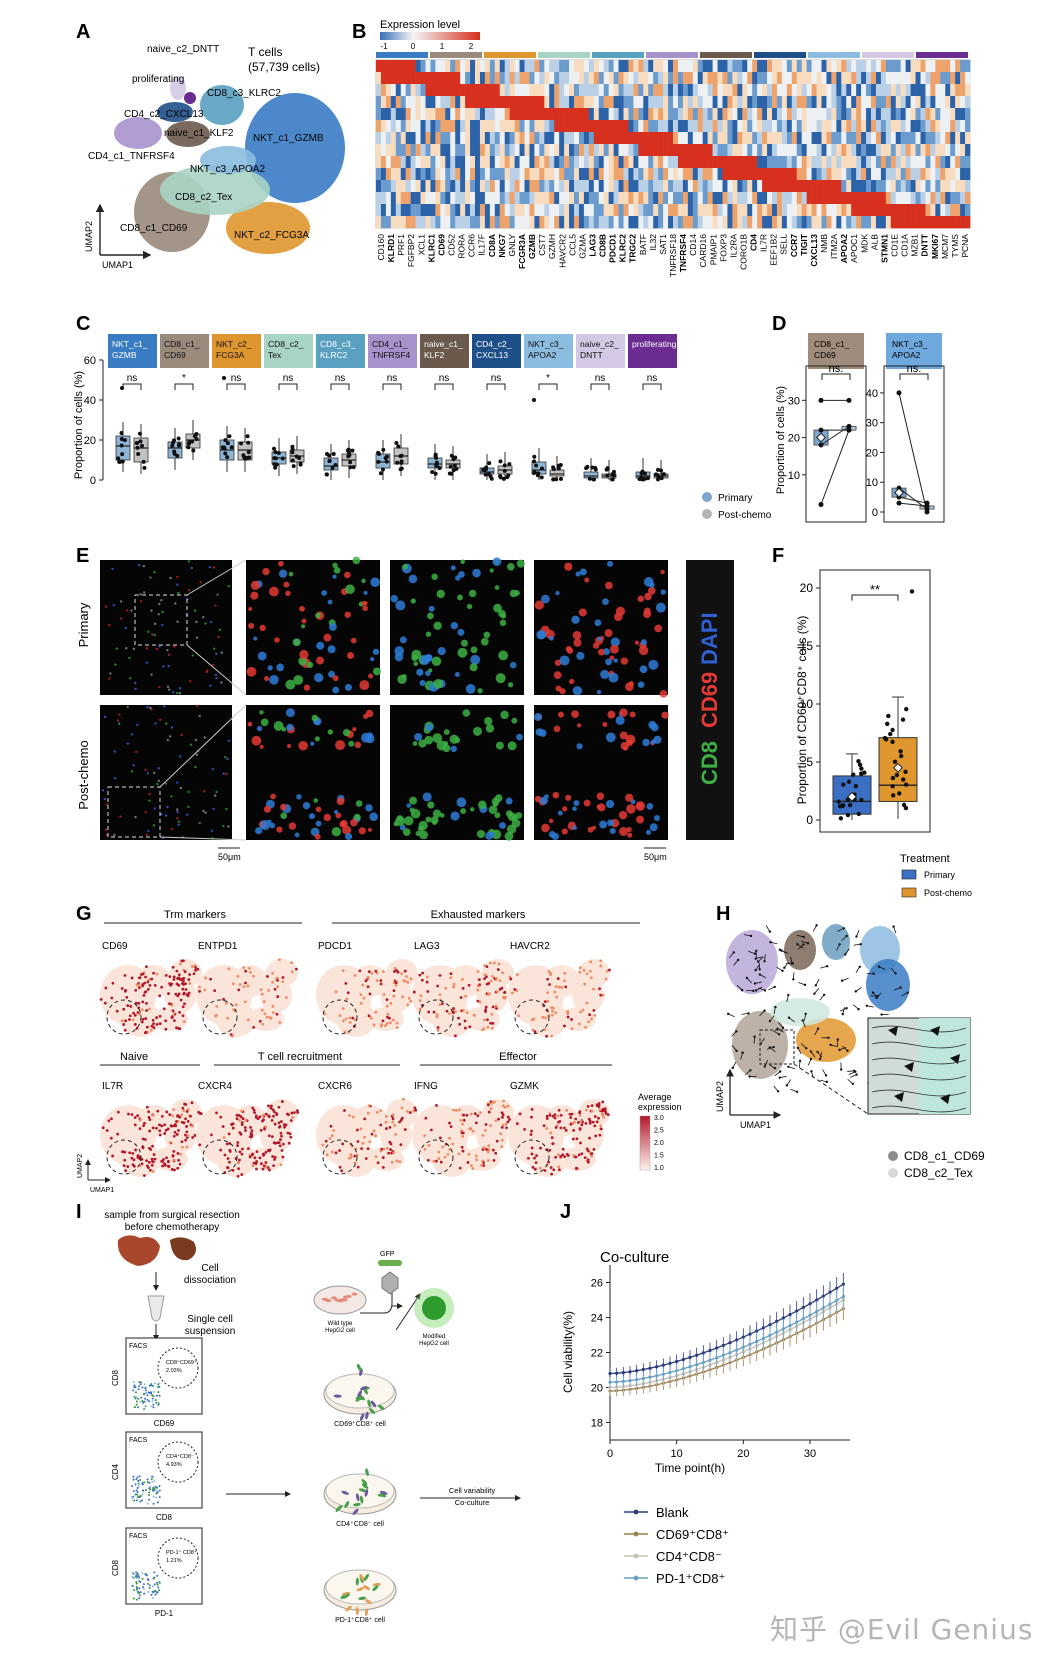 Image resolution: width=1062 pixels, height=1670 pixels. What do you see at coordinates (472, 1490) in the screenshot?
I see `i-arrow-l1: Cell variability` at bounding box center [472, 1490].